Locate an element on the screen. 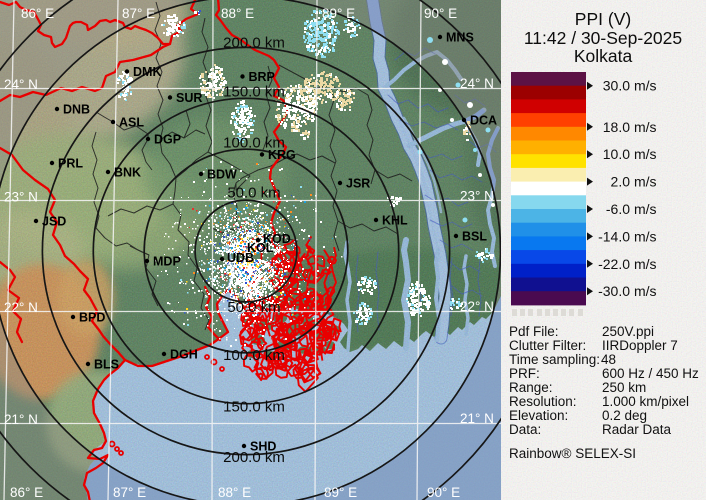  svg-text: KOD is located at coordinates (277, 239).